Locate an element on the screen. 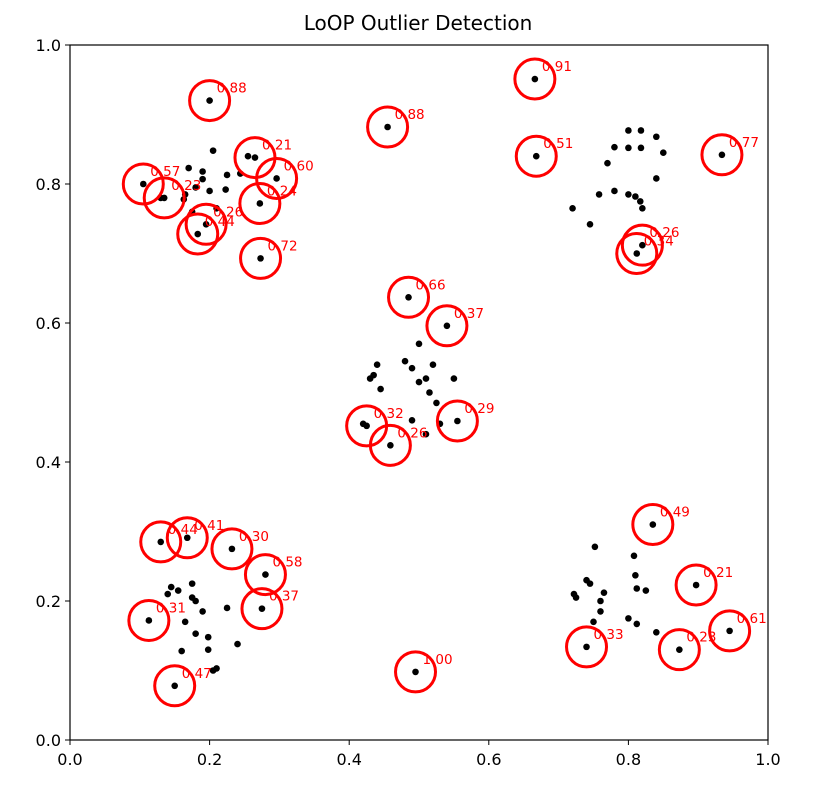 Image resolution: width=828 pixels, height=793 pixels. outlier-score-label: 0.66 is located at coordinates (431, 285).